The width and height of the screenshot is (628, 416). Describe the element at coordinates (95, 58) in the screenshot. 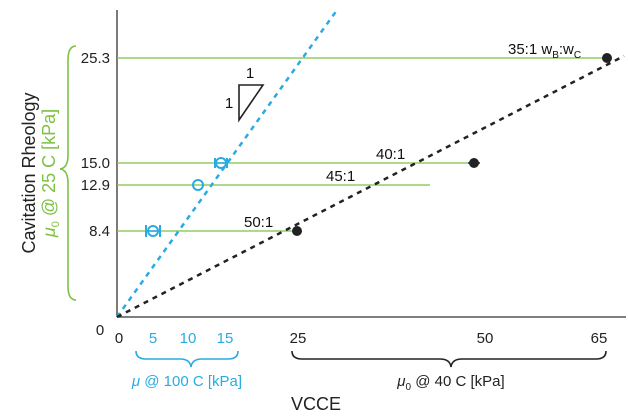

I see `y-tick-25-3: 25.3` at that location.